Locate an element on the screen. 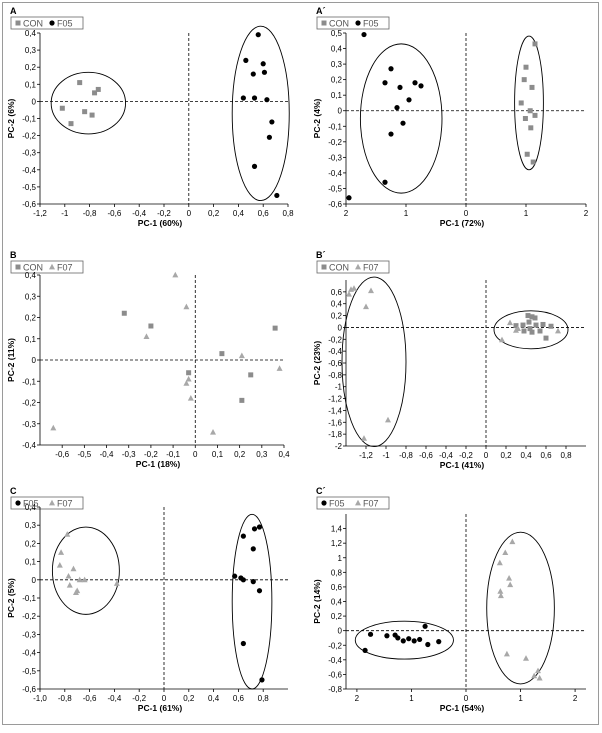 This screenshot has width=602, height=733. x-tick-label: -0,4 is located at coordinates (139, 213).